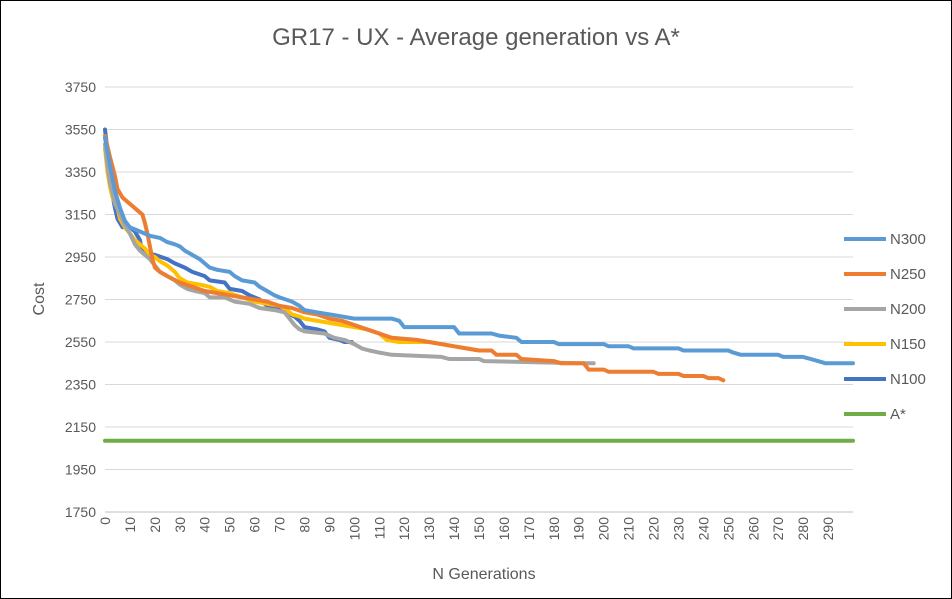 The width and height of the screenshot is (952, 599). I want to click on x-tick-label: 240, so click(703, 529).